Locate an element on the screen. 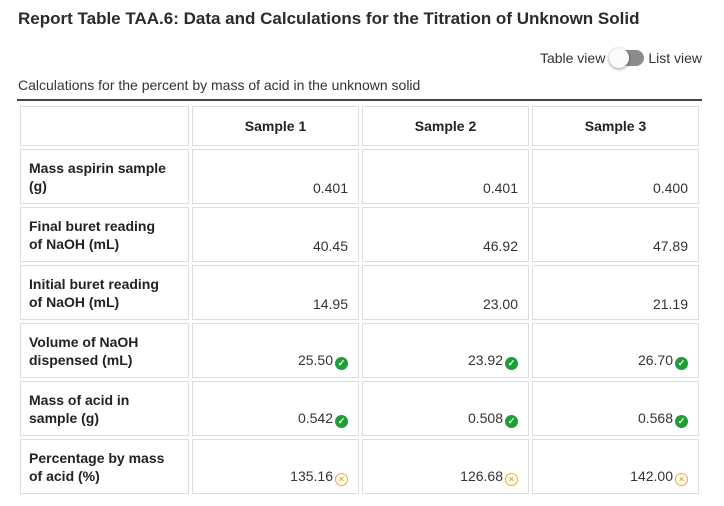  value-cell-sample-1: 25.50 ✓ is located at coordinates (275, 350).